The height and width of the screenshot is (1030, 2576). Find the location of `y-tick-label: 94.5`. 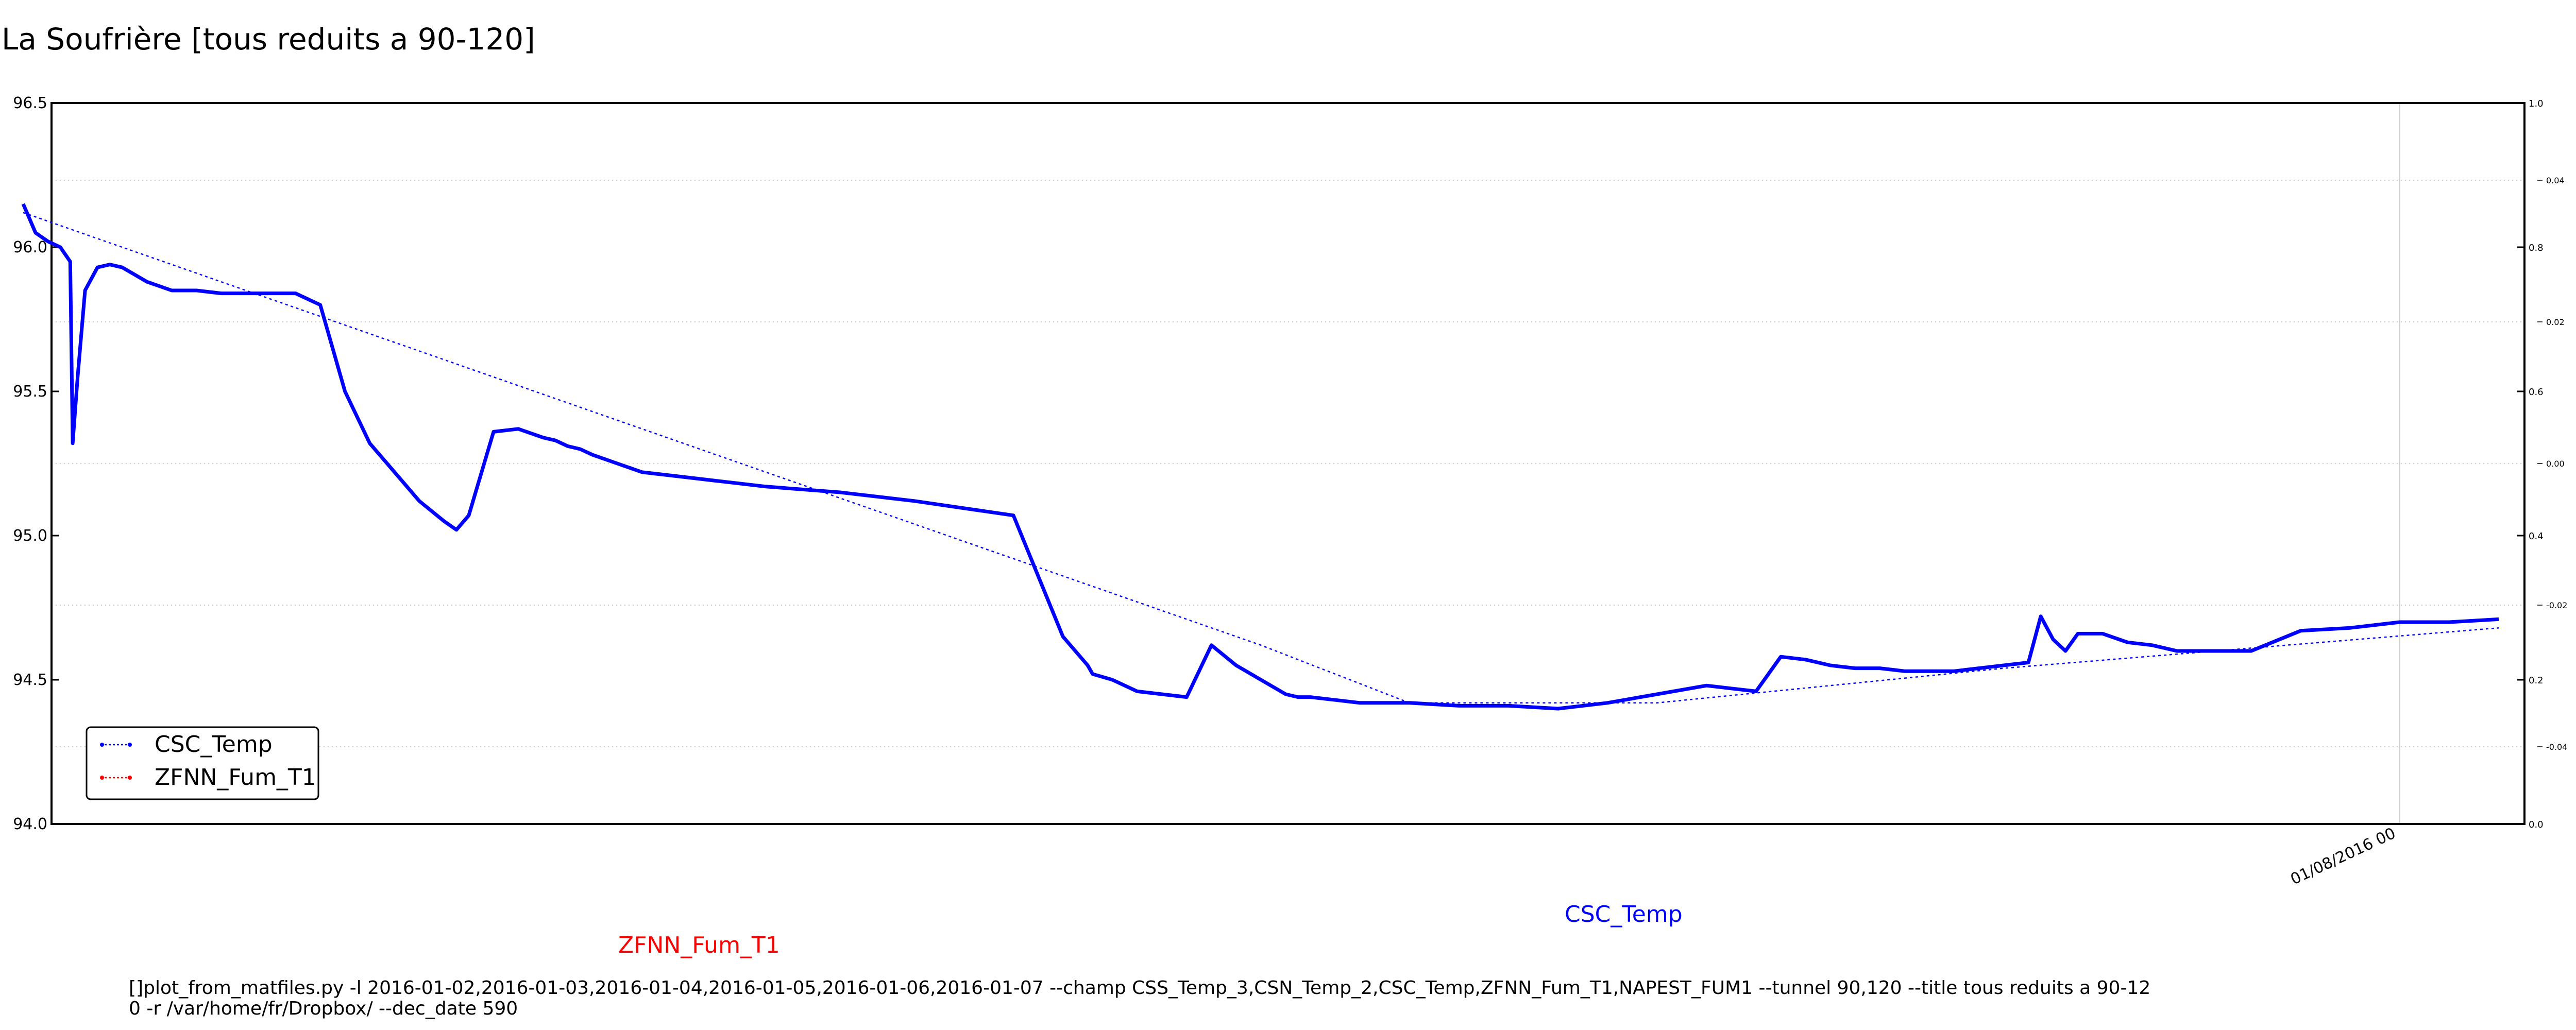

y-tick-label: 94.5 is located at coordinates (30, 680).